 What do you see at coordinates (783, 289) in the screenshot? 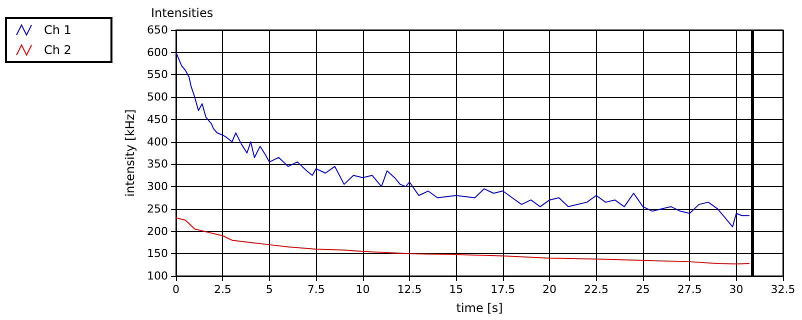
I see `x-tick-label: 32.5` at bounding box center [783, 289].